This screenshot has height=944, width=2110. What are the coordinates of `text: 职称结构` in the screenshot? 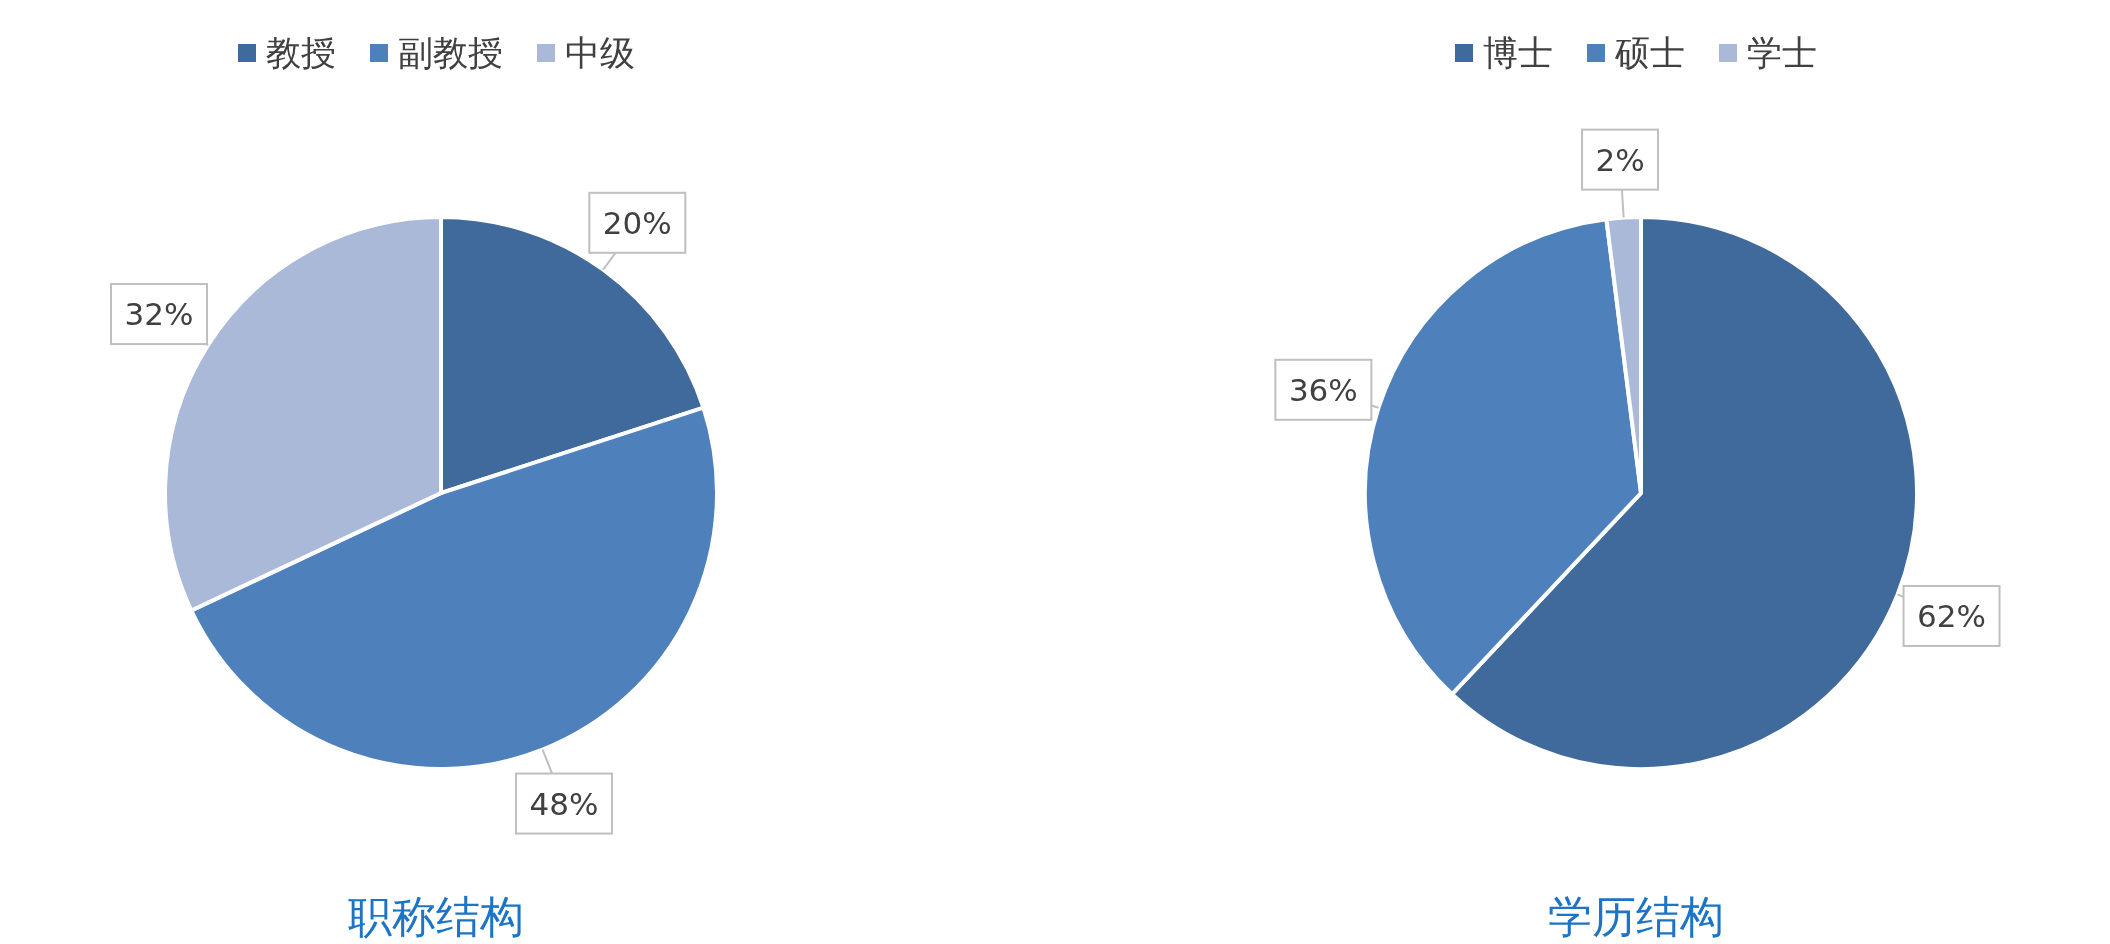 It's located at (436, 917).